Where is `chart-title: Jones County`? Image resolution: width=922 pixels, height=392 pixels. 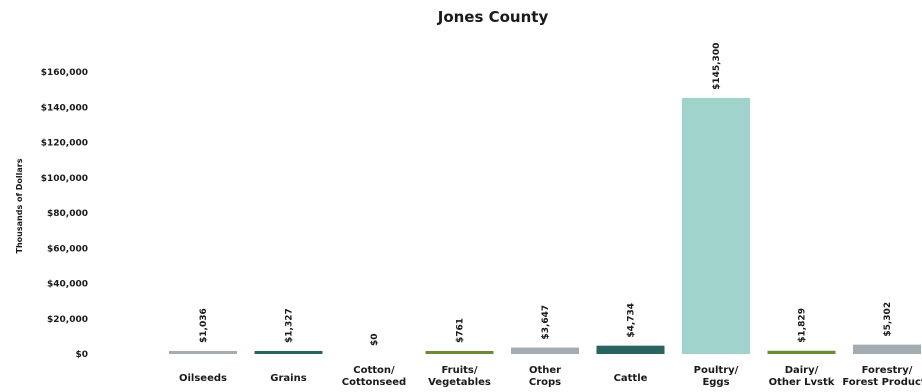 chart-title: Jones County is located at coordinates (493, 17).